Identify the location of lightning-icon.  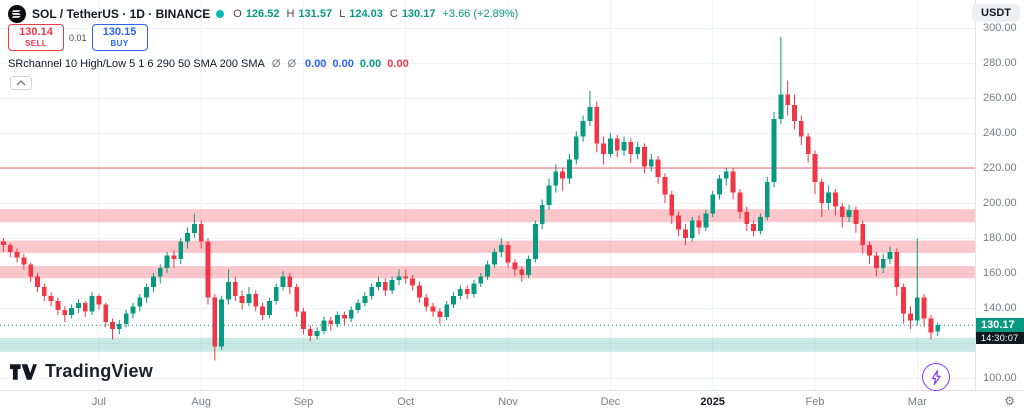
(936, 377).